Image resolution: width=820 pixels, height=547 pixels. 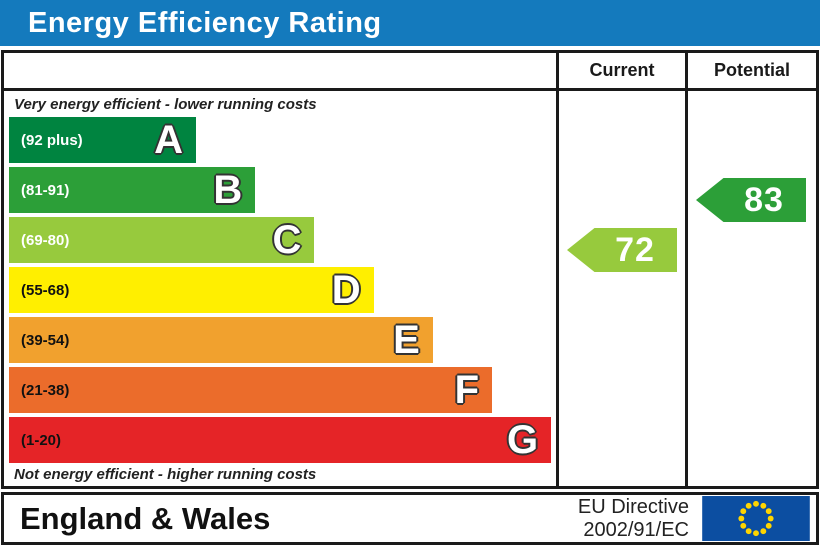 I want to click on band-range-label: (1-20), so click(x=41, y=440).